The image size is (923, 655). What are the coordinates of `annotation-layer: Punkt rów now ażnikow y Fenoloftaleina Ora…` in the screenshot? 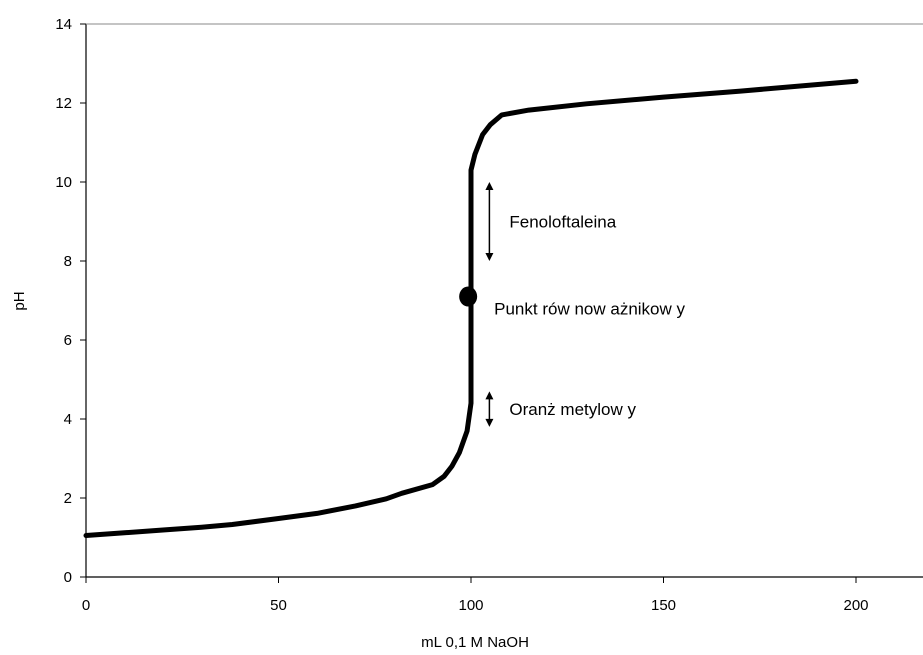 It's located at (572, 304).